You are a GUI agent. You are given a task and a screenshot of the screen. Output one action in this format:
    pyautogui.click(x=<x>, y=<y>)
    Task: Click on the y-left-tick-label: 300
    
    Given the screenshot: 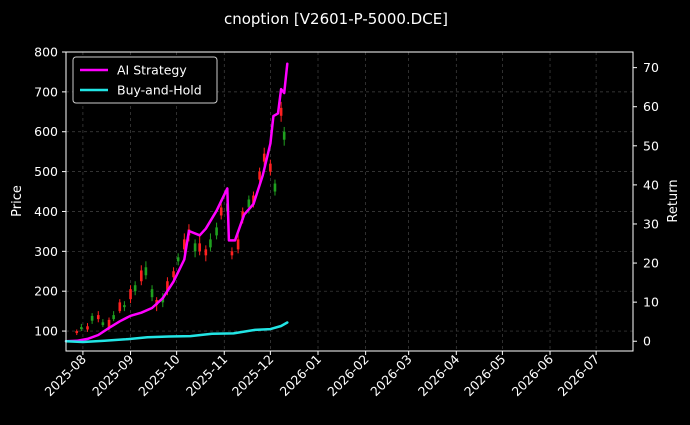 What is the action you would take?
    pyautogui.click(x=46, y=251)
    